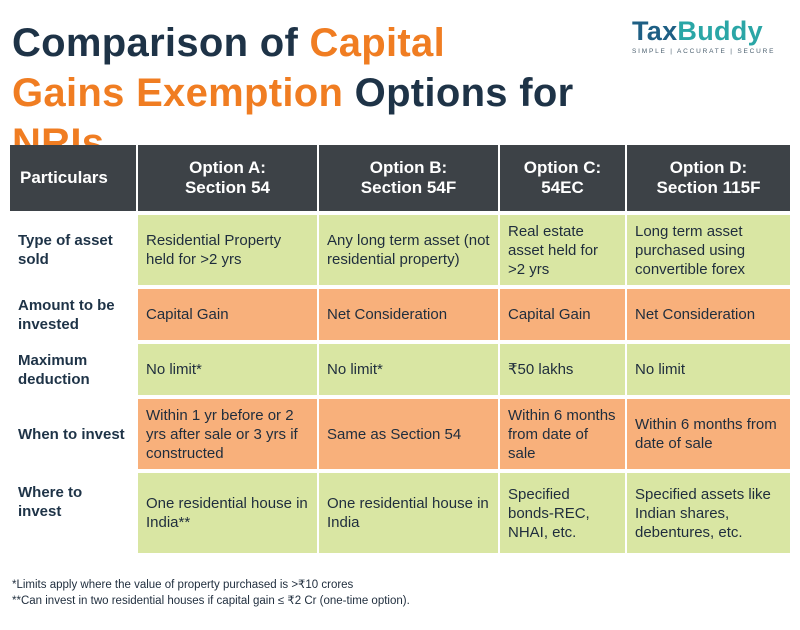 The image size is (800, 630). What do you see at coordinates (178, 93) in the screenshot?
I see `title-highlight-2: Gains Exemption` at bounding box center [178, 93].